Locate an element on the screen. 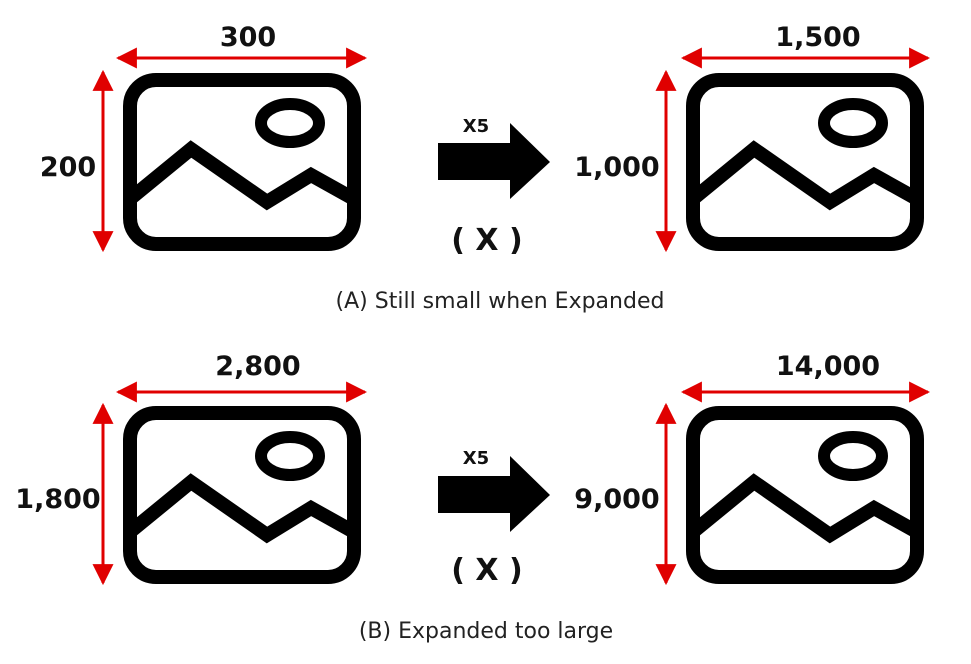 The image size is (971, 664). caption: (A) Still small when Expanded is located at coordinates (500, 301).